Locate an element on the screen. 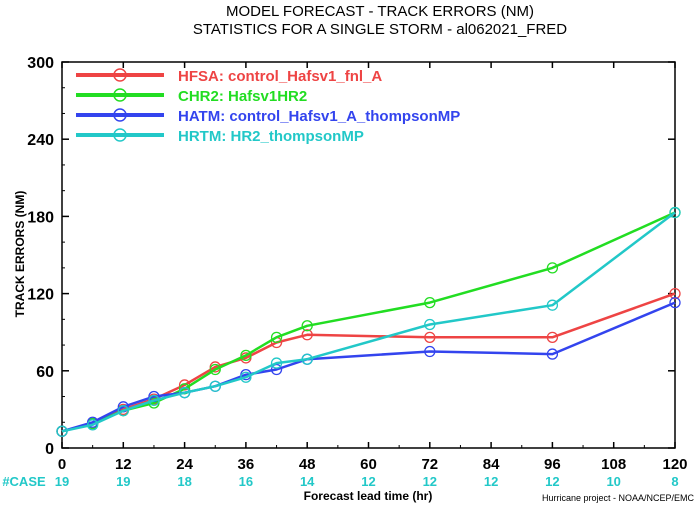 This screenshot has height=506, width=700. x-tick-label: 36 is located at coordinates (246, 464).